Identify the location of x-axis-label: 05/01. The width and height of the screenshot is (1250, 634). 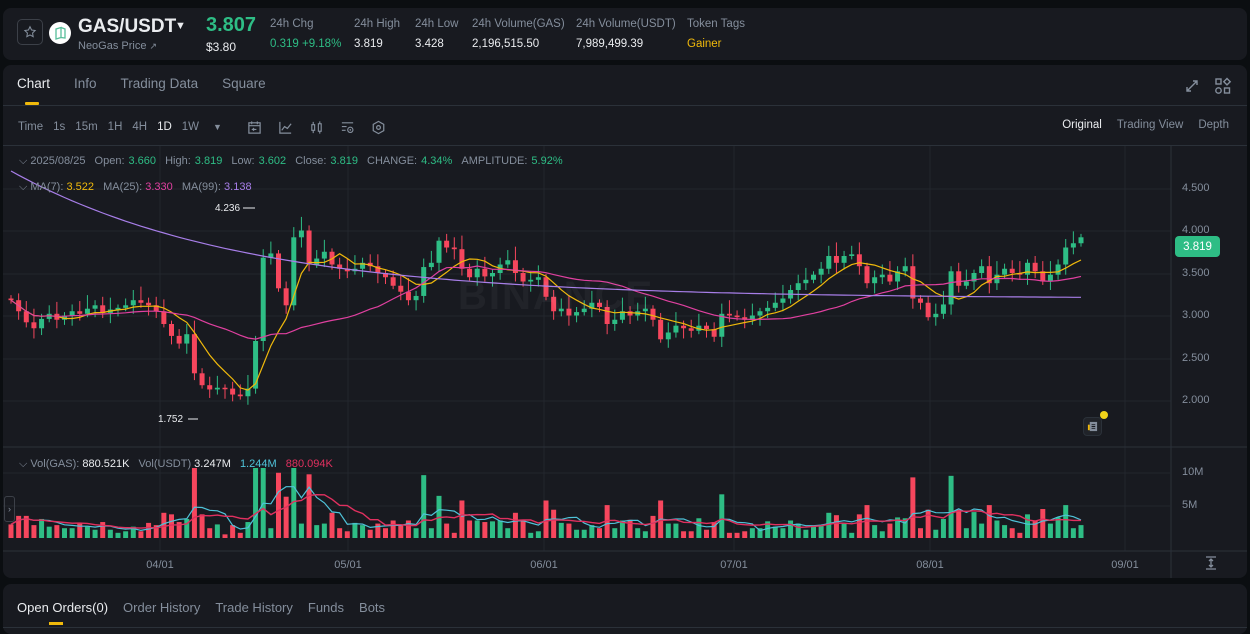
(348, 565).